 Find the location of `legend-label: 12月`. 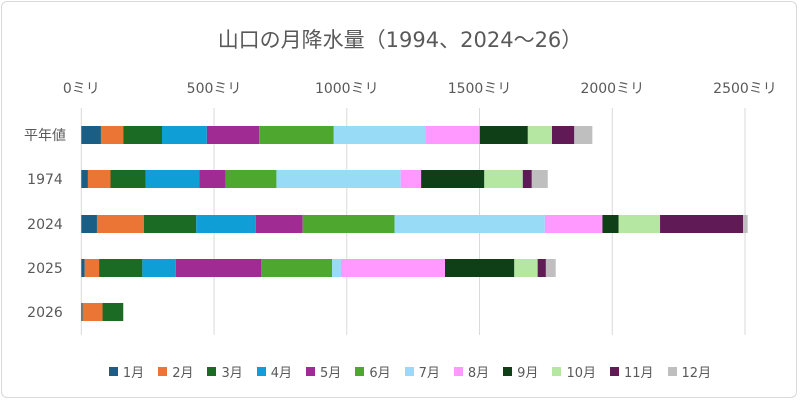

legend-label: 12月 is located at coordinates (696, 373).